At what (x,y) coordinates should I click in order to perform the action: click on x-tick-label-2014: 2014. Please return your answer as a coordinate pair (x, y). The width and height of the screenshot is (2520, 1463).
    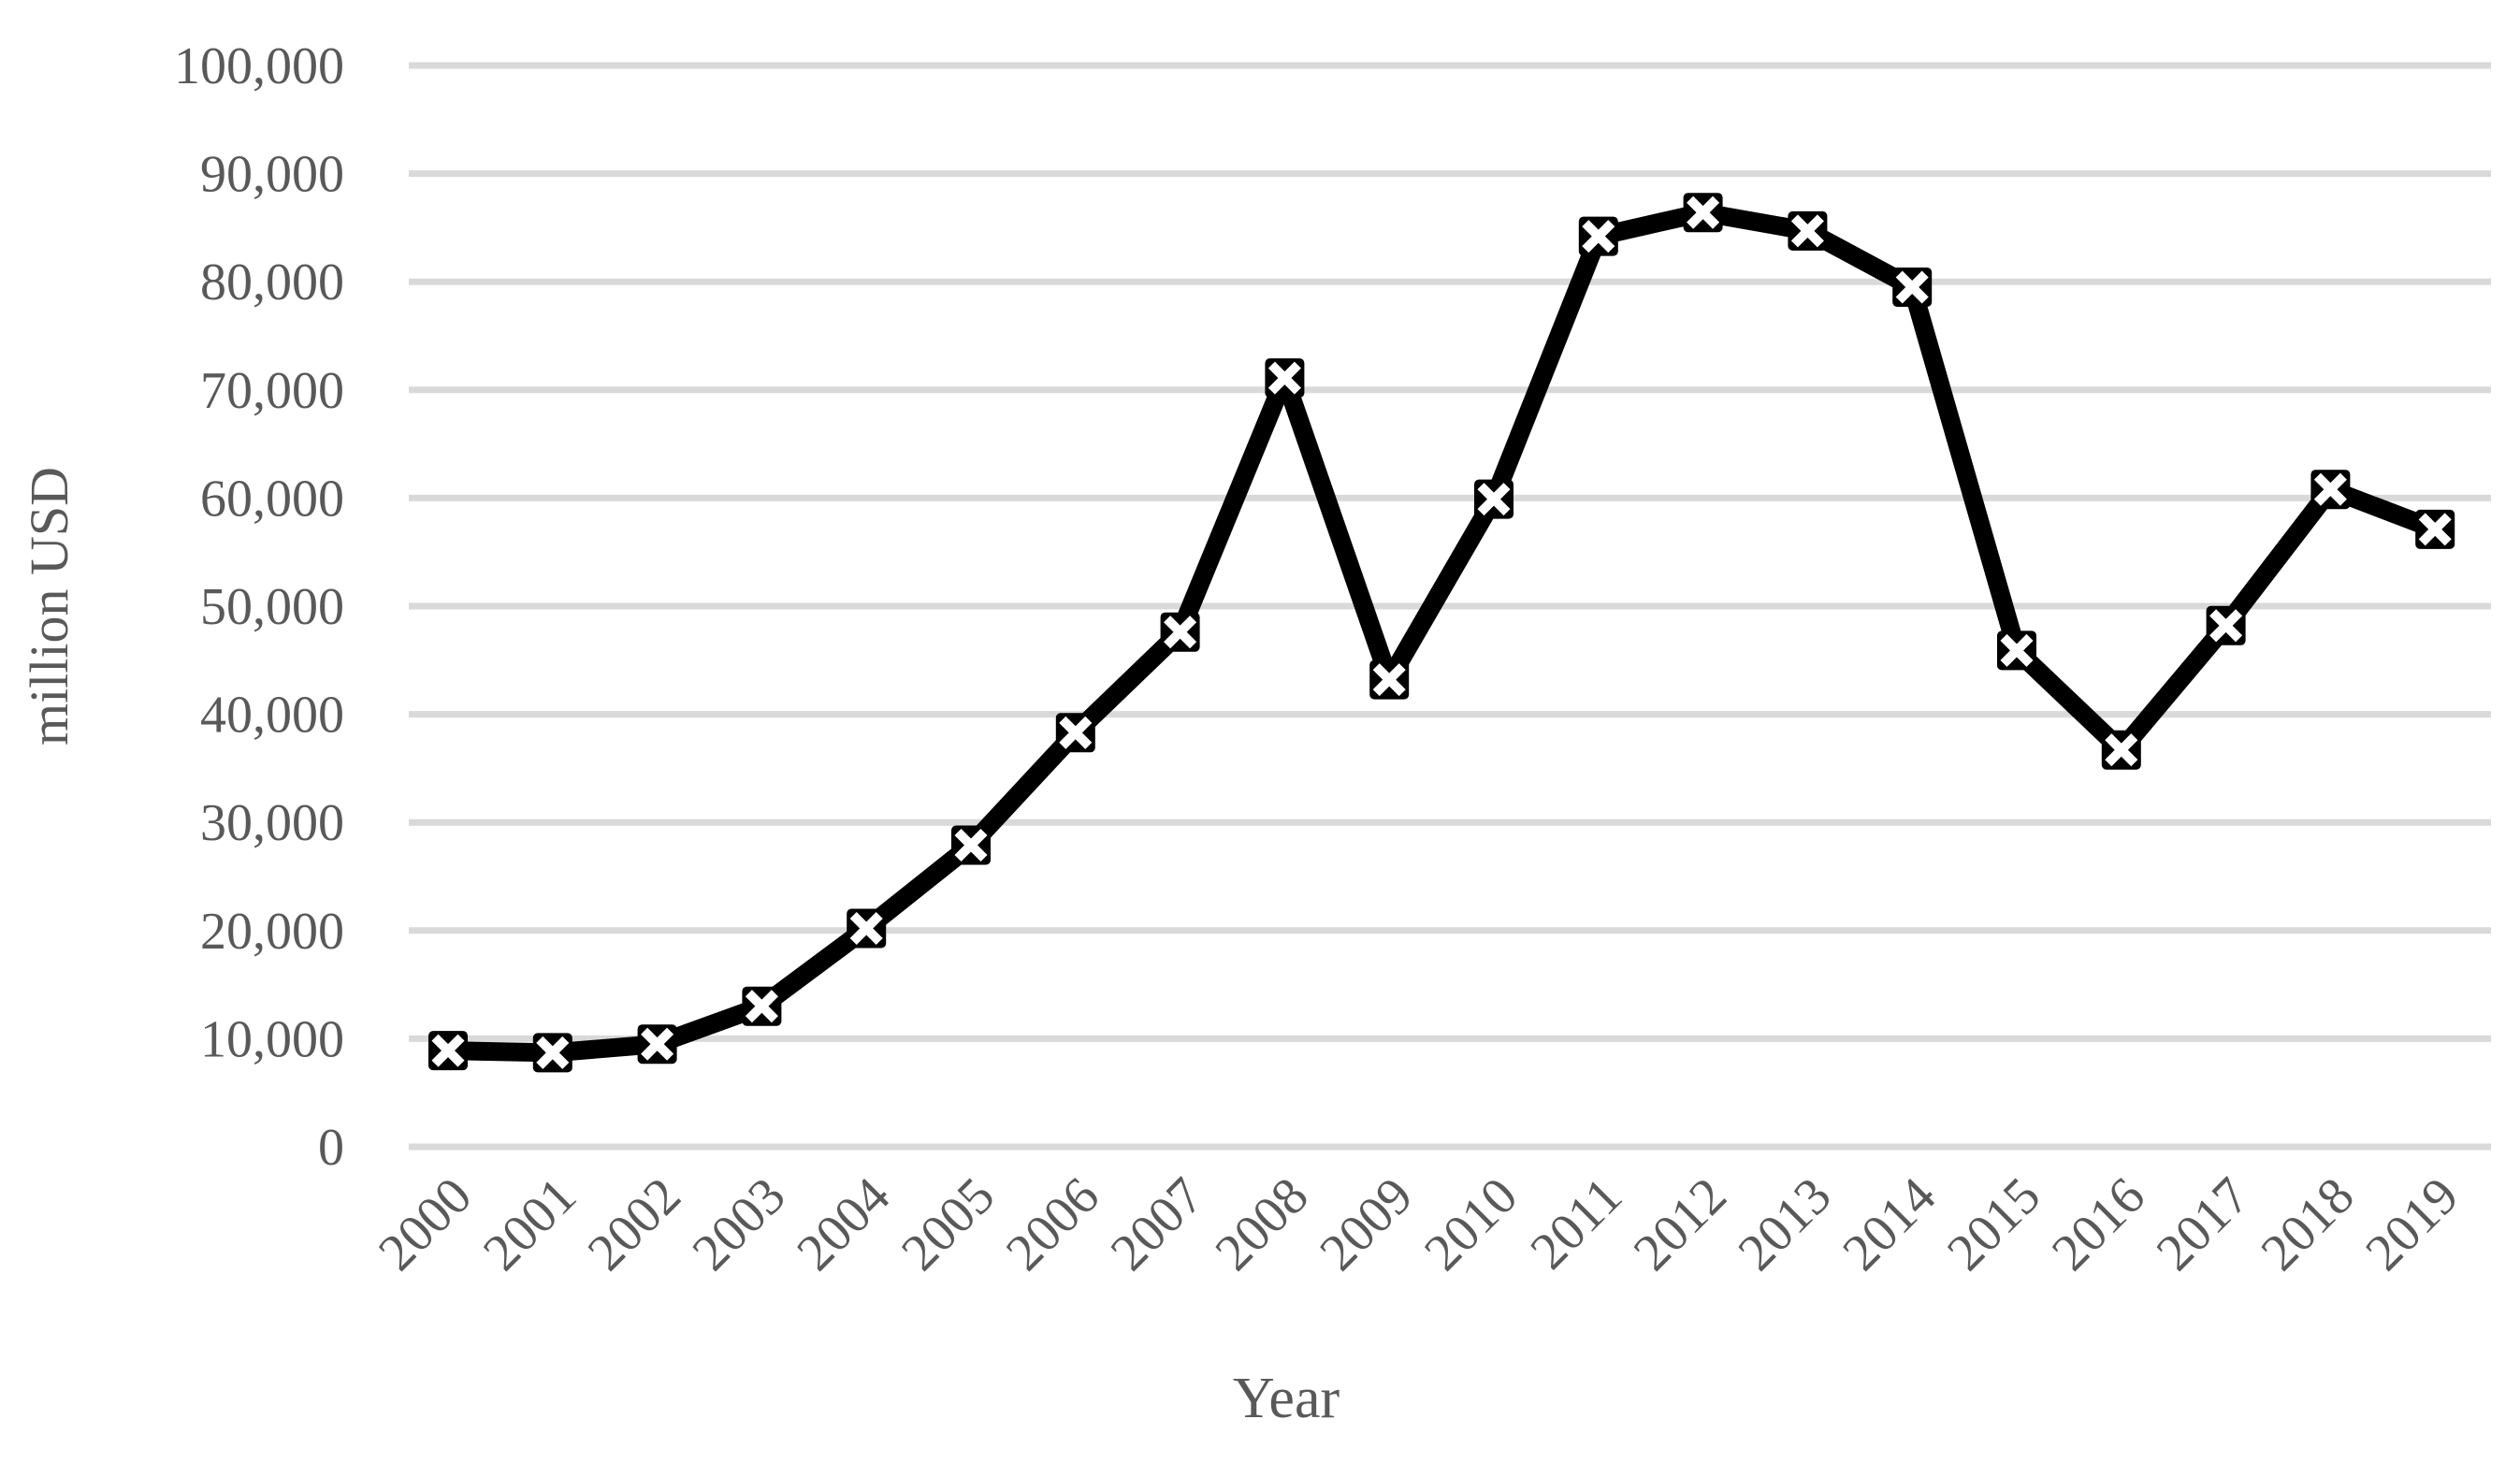
    Looking at the image, I should click on (1890, 1224).